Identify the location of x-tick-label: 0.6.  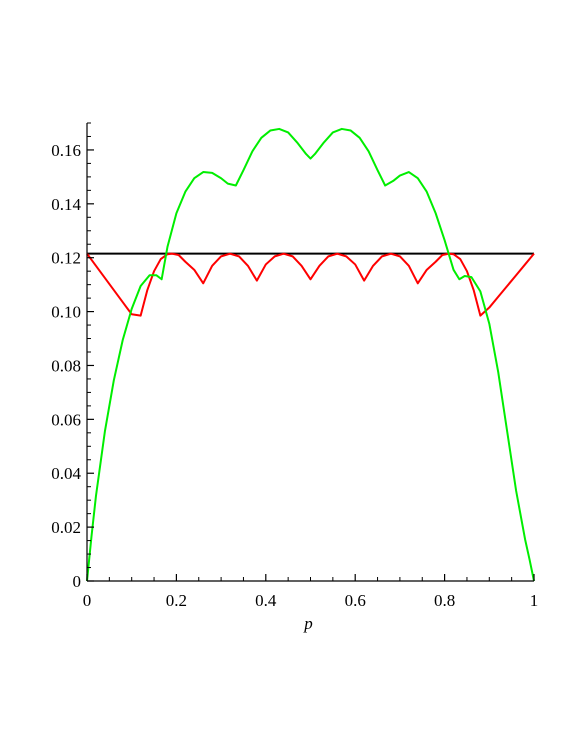
(355, 600).